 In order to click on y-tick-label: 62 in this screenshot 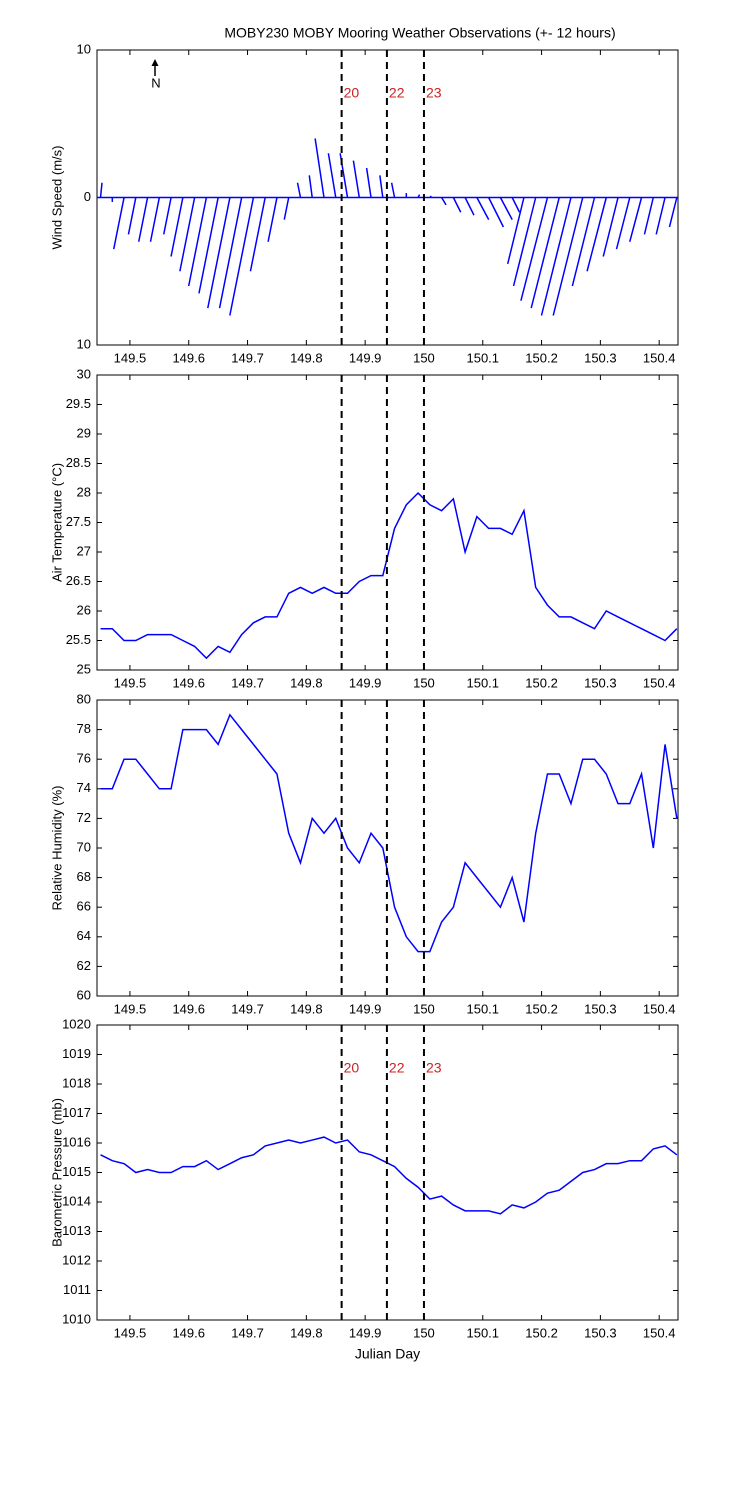, I will do `click(84, 965)`.